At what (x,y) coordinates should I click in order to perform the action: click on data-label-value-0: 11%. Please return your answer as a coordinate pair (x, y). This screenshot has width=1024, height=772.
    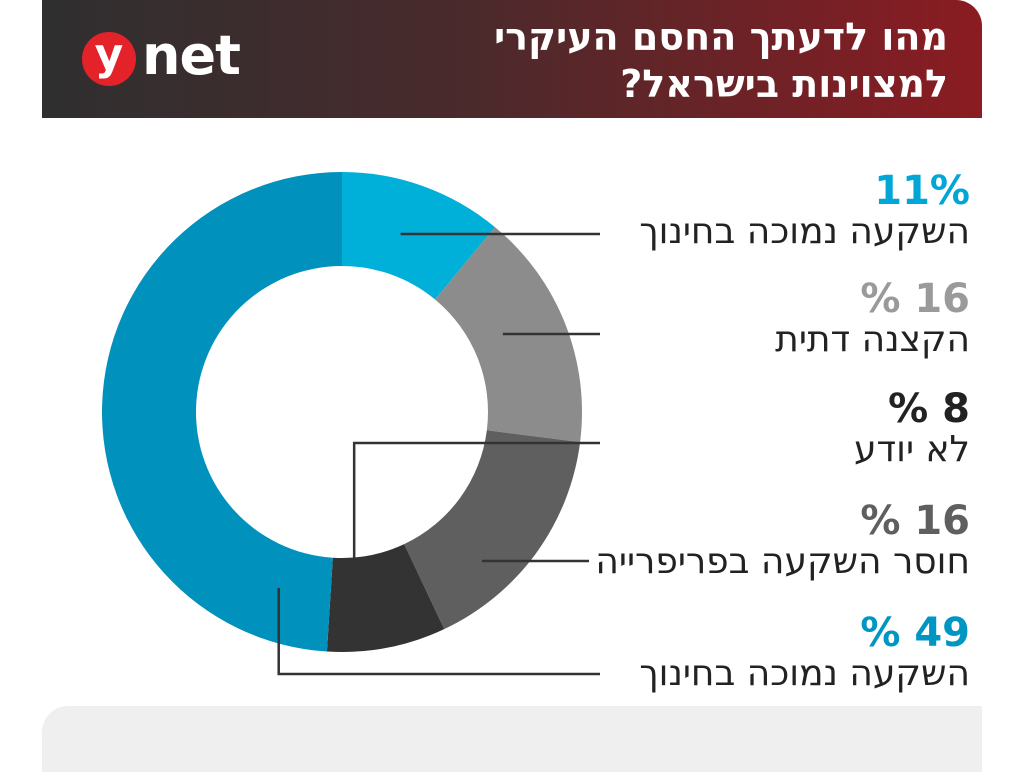
    Looking at the image, I should click on (922, 191).